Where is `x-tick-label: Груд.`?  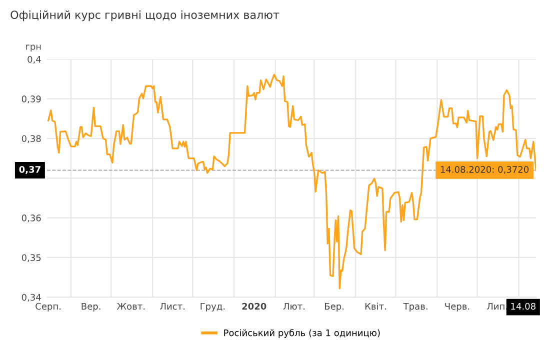 x-tick-label: Груд. is located at coordinates (212, 307).